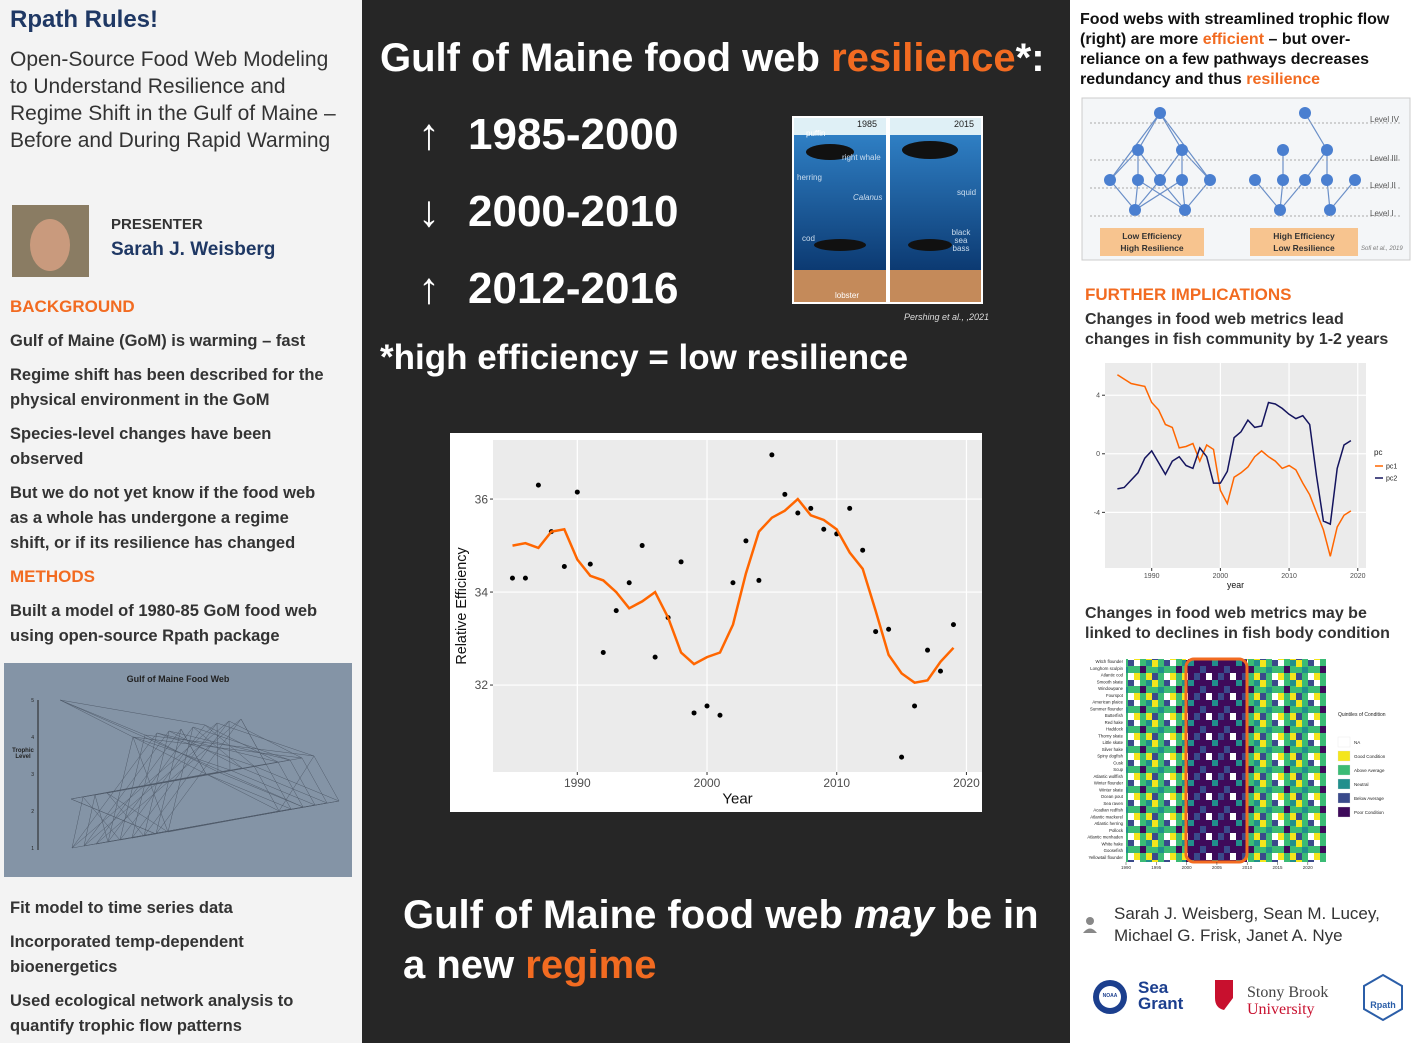 The height and width of the screenshot is (1043, 1413). Describe the element at coordinates (1090, 930) in the screenshot. I see `person-icon` at that location.